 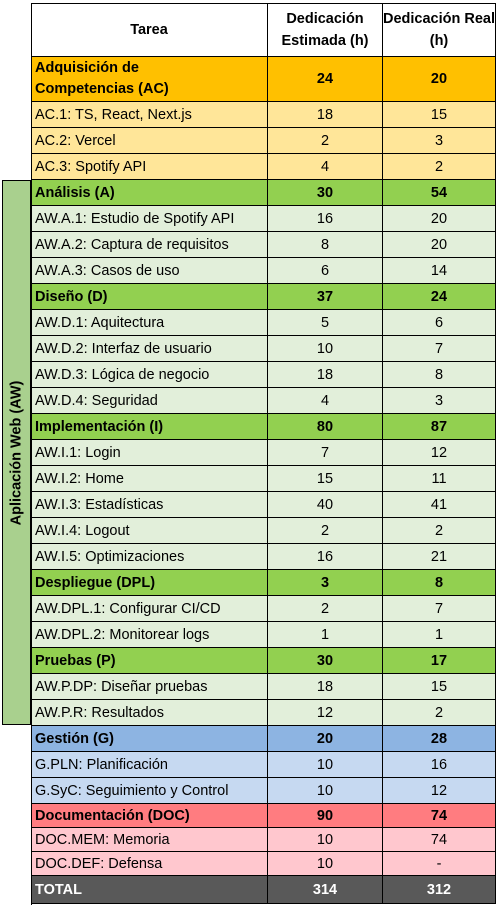 I want to click on task-row-est: 1, so click(x=325, y=635).